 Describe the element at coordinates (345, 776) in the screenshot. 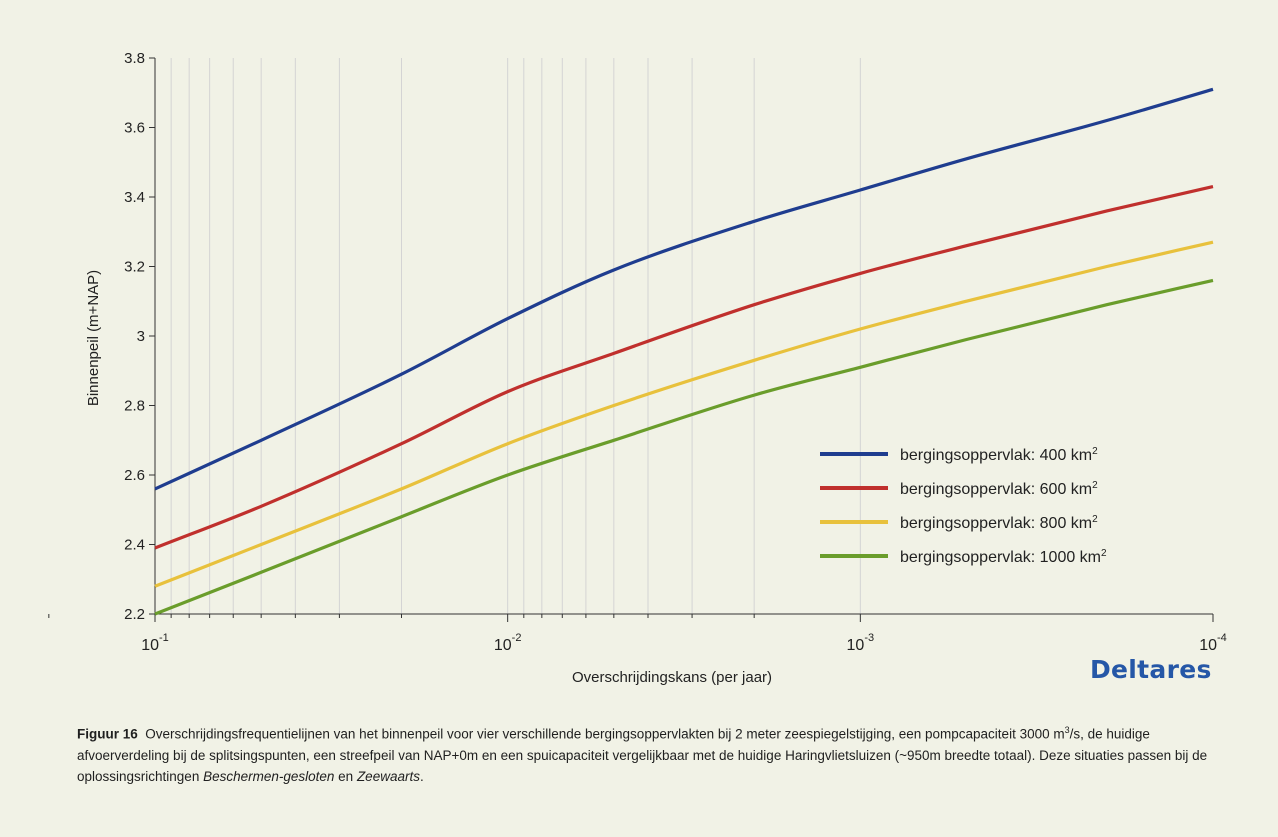

I see `caption-line3b: en` at that location.